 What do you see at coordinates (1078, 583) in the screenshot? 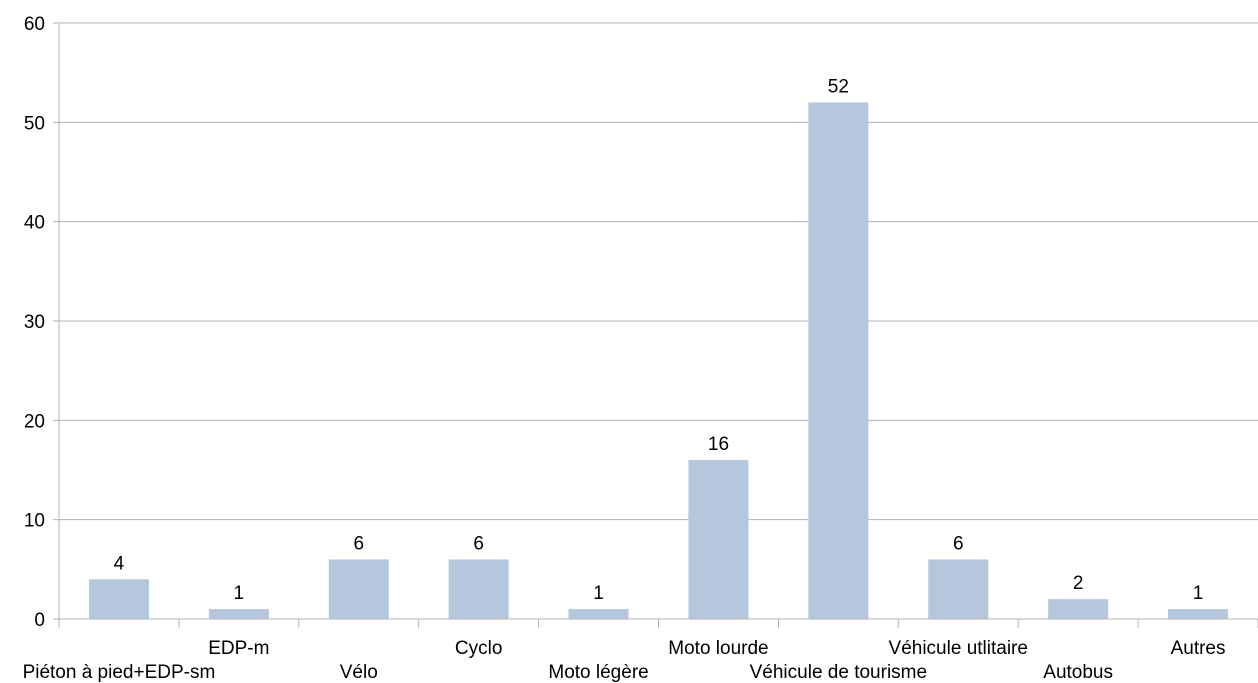
I see `data-label: 2` at bounding box center [1078, 583].